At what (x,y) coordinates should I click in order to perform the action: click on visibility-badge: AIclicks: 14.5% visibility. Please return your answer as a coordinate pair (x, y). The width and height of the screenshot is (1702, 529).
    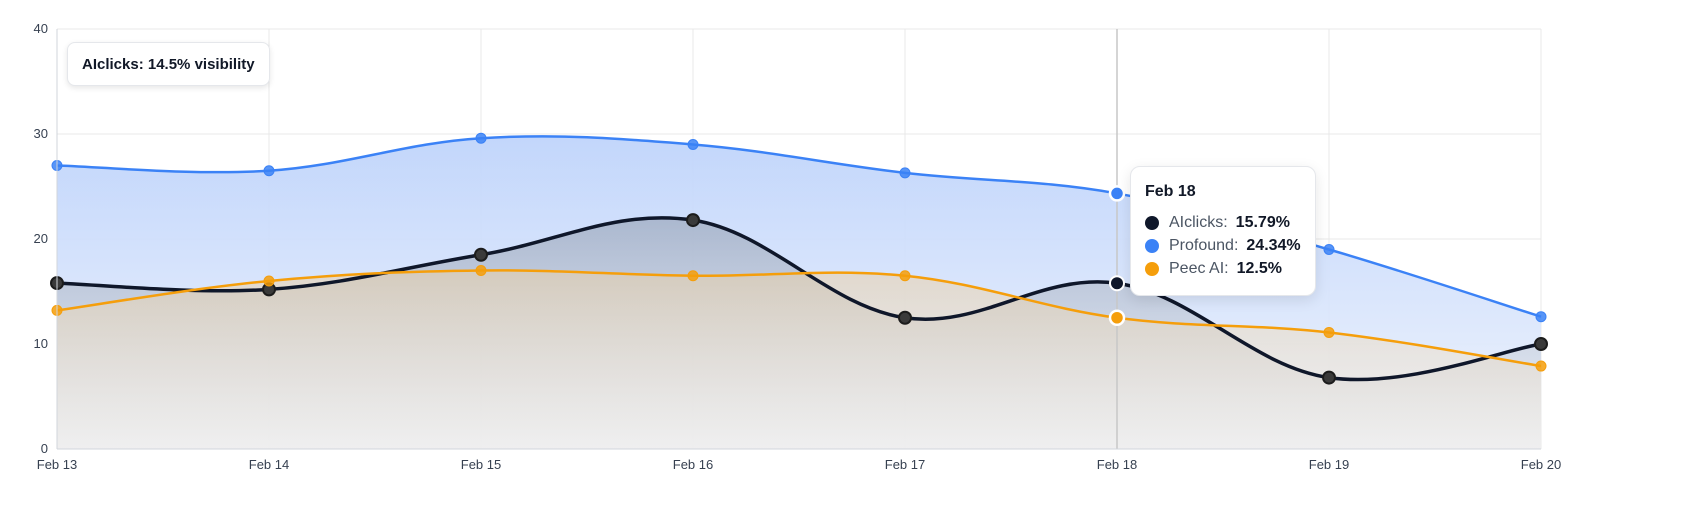
    Looking at the image, I should click on (168, 64).